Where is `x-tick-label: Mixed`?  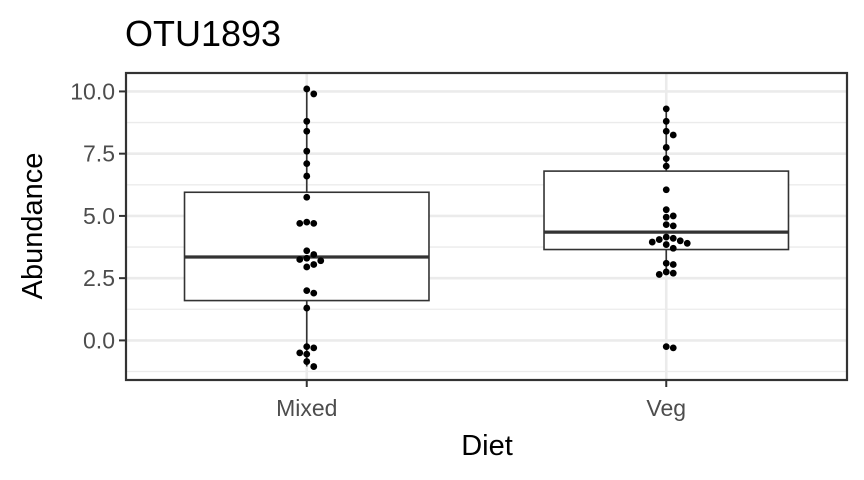 x-tick-label: Mixed is located at coordinates (306, 408).